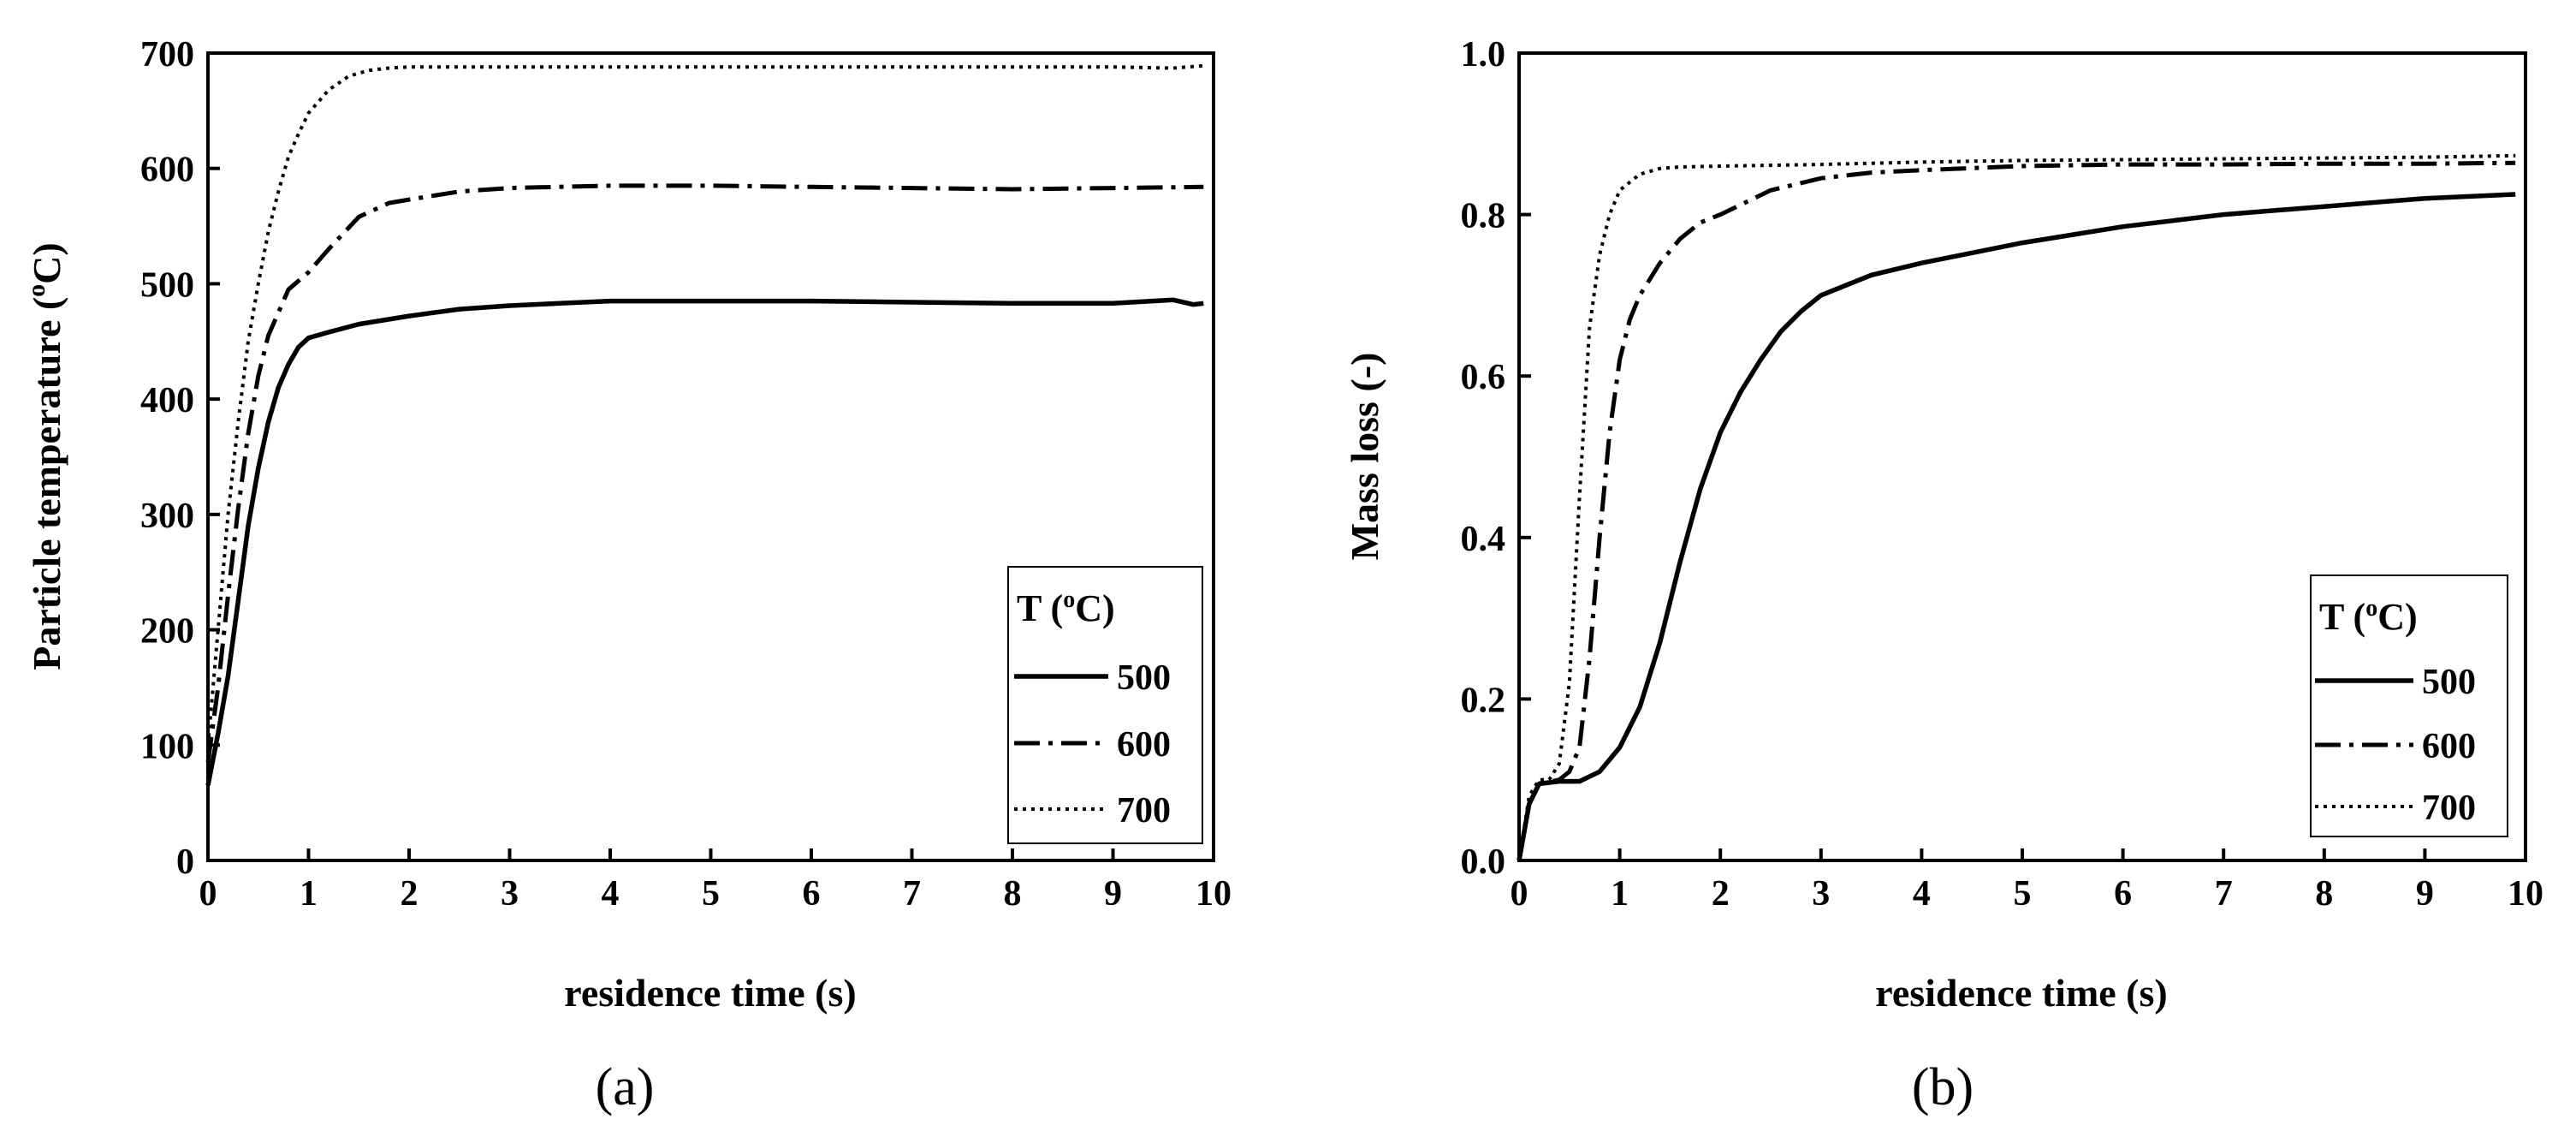 This screenshot has height=1143, width=2576. Describe the element at coordinates (812, 894) in the screenshot. I see `x-tick-label-a: 6` at that location.